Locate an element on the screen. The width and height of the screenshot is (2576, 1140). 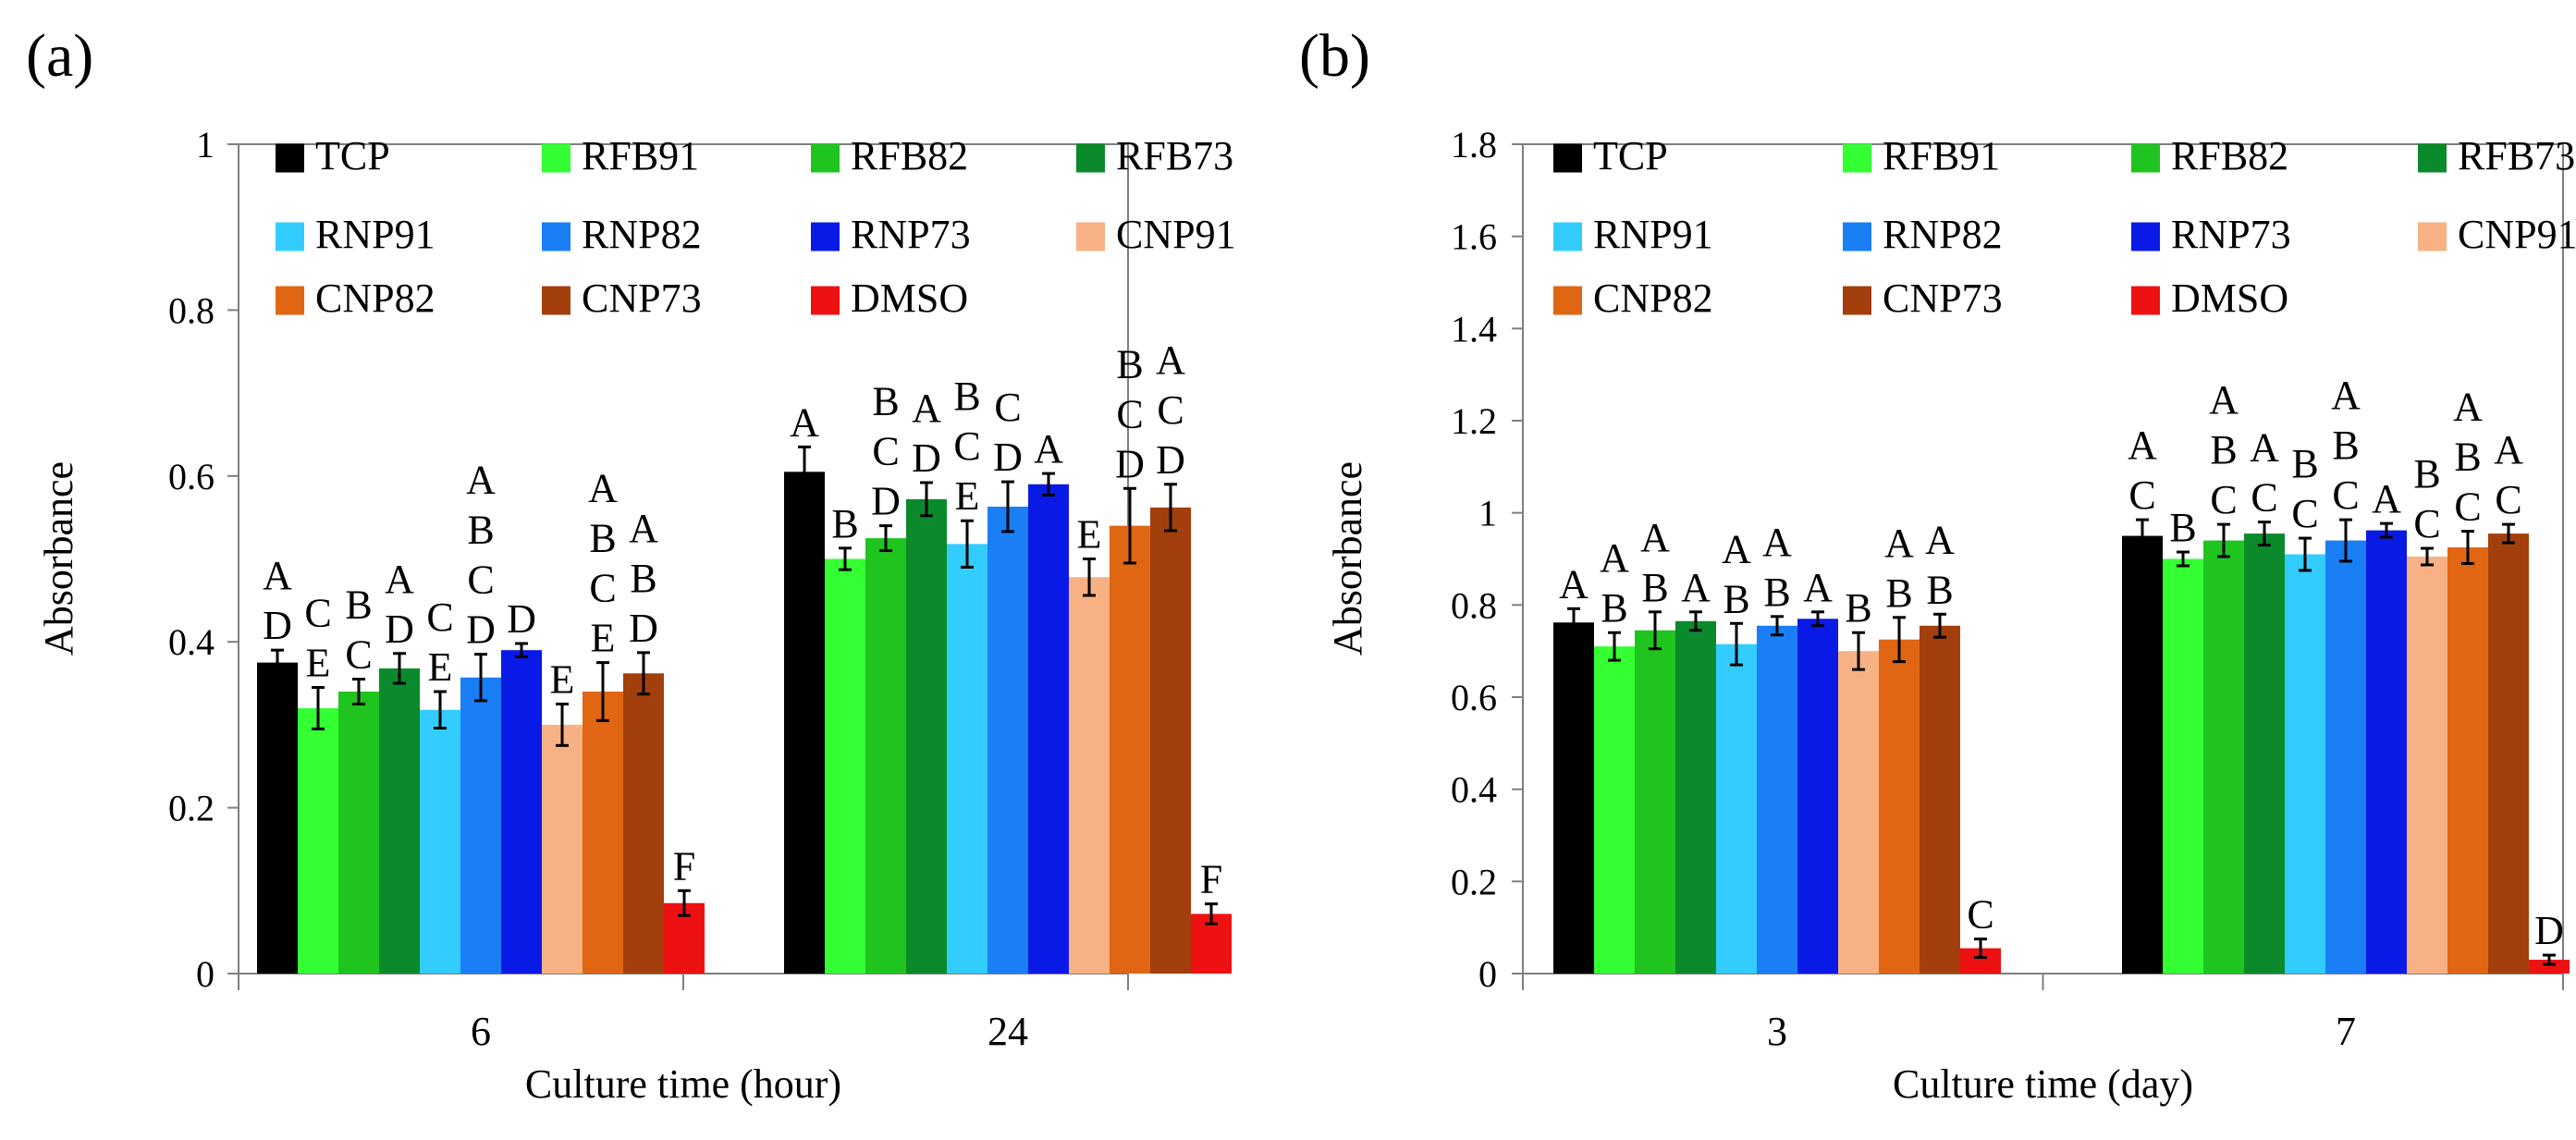
legend-label: RNP82 is located at coordinates (1943, 234).